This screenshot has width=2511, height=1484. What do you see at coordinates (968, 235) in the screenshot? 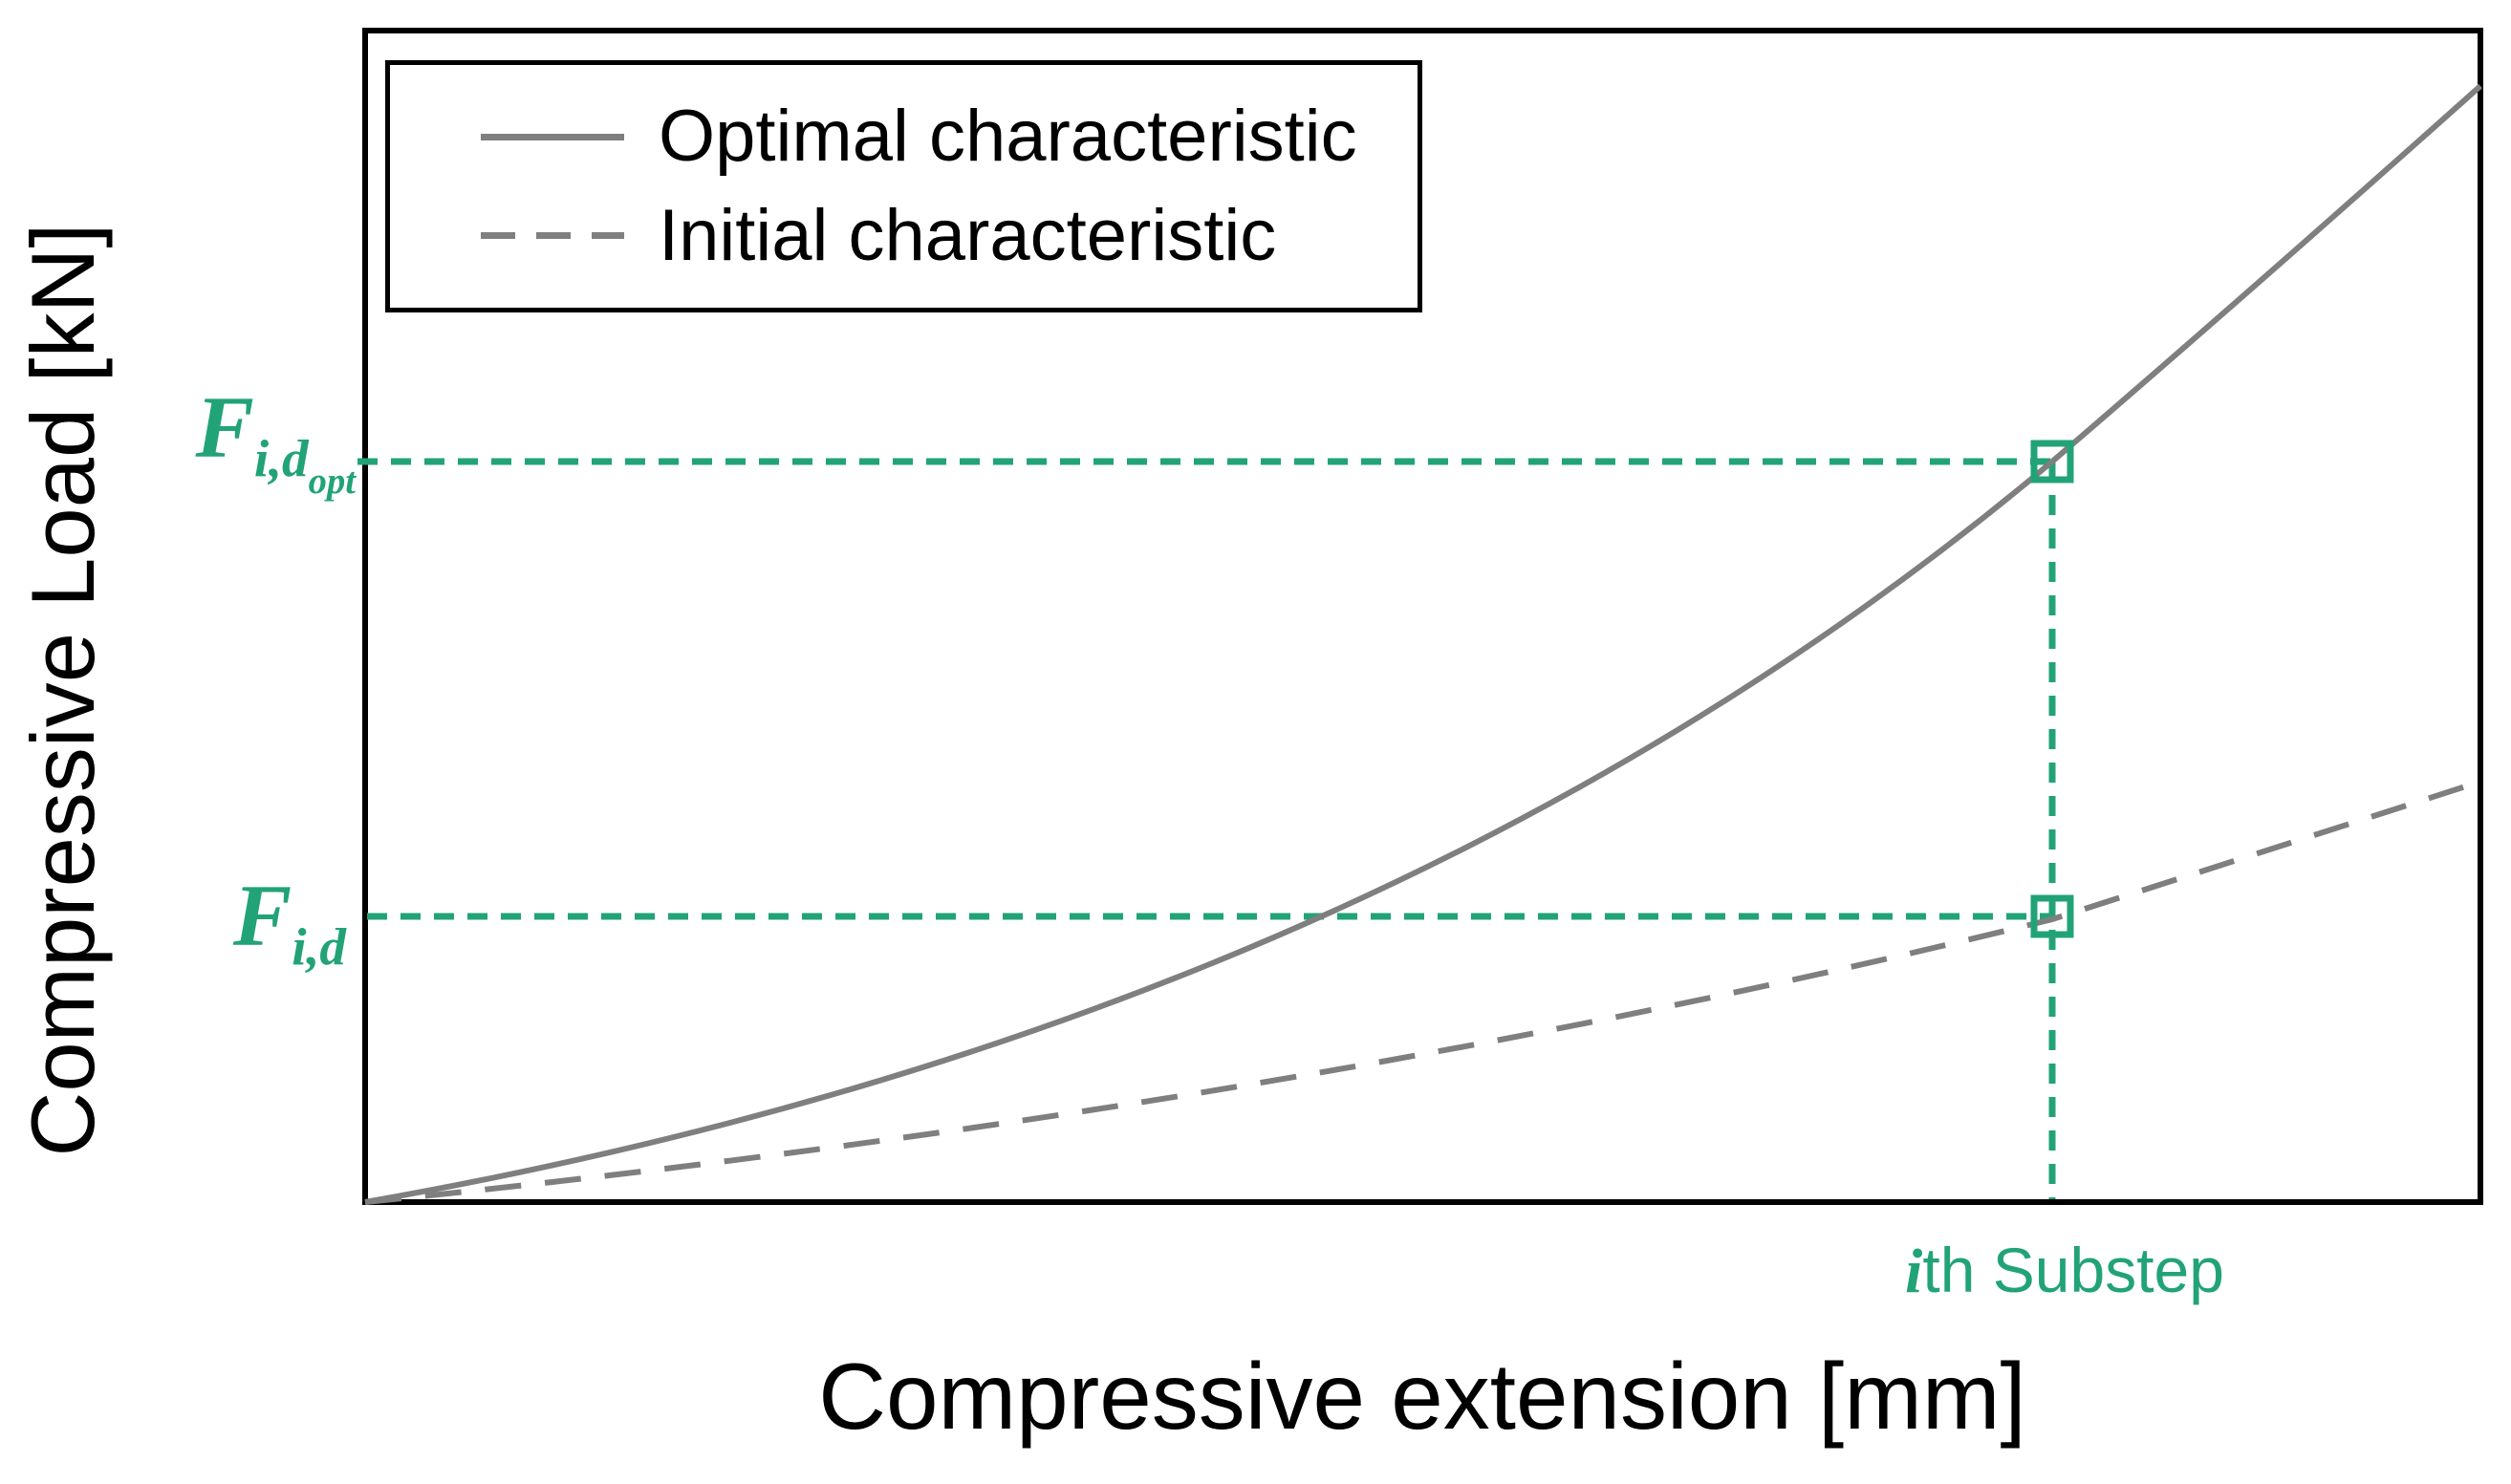
I see `legend-label-initial: Initial characteristic` at bounding box center [968, 235].